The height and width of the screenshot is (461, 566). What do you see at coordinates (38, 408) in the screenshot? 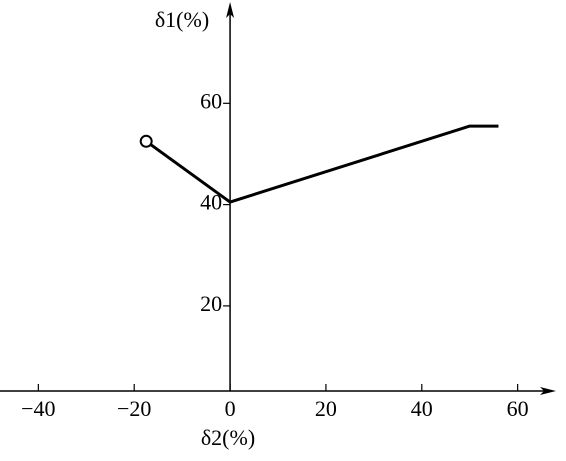
I see `x-tick-label: −40` at bounding box center [38, 408].